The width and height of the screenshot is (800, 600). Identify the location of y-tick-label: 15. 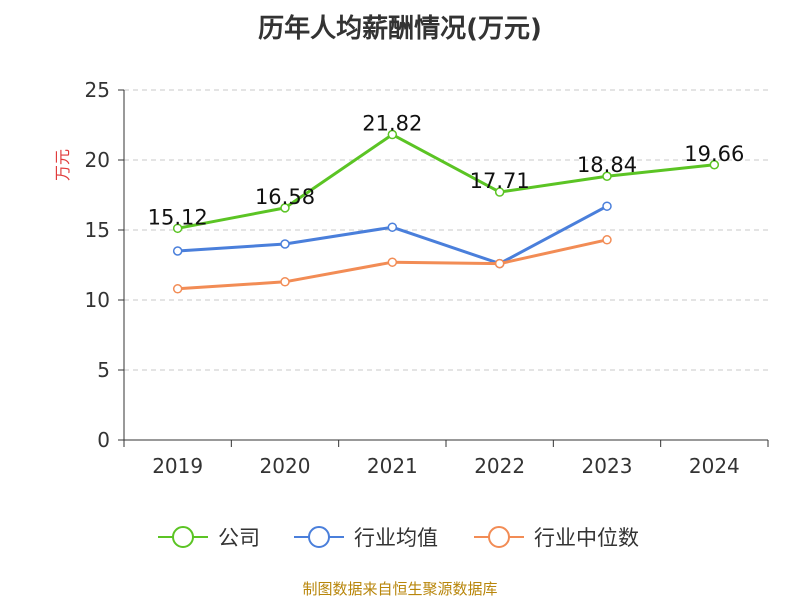
(97, 230).